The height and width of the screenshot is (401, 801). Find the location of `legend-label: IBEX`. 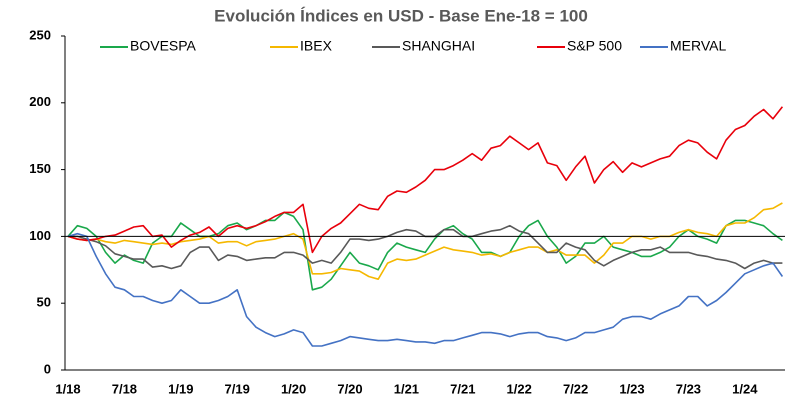

legend-label: IBEX is located at coordinates (316, 46).